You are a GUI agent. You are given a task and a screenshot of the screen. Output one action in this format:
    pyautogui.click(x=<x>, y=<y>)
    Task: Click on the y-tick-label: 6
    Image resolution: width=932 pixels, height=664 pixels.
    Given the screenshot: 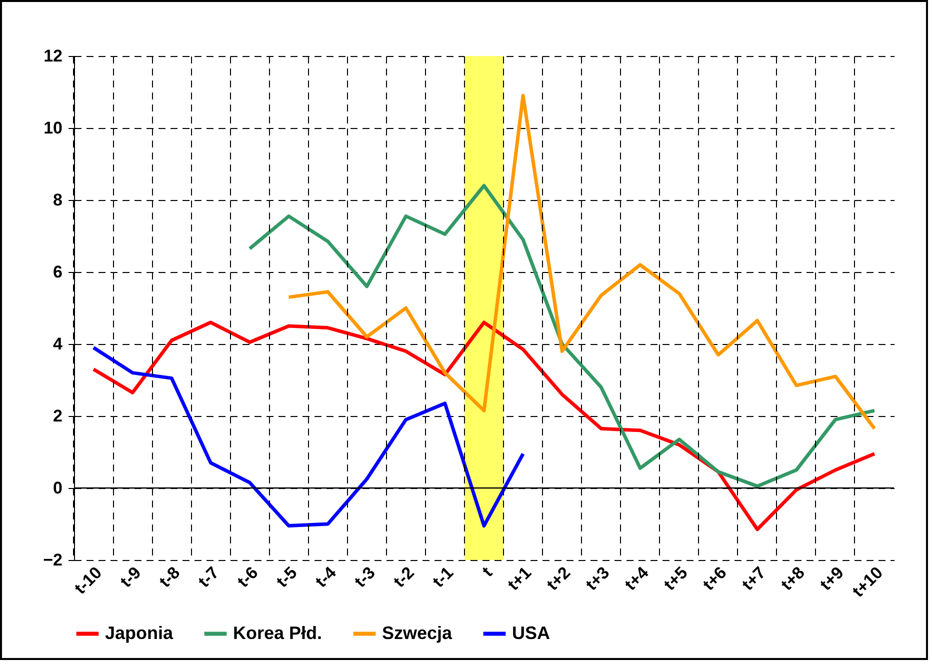 What is the action you would take?
    pyautogui.click(x=57, y=272)
    